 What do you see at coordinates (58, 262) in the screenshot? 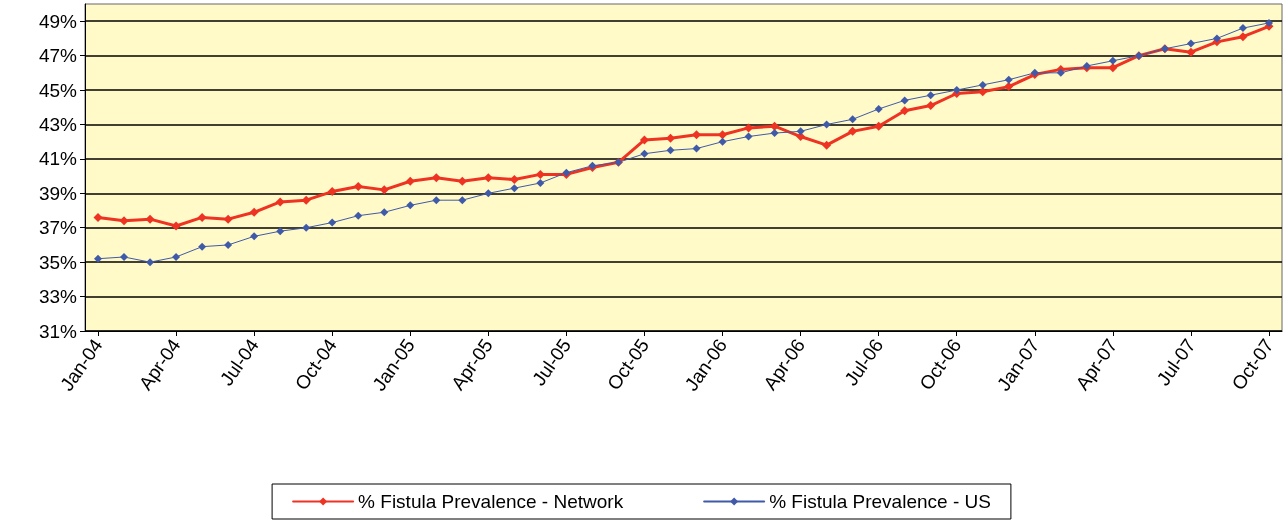
I see `y-tick-label: 35%` at bounding box center [58, 262].